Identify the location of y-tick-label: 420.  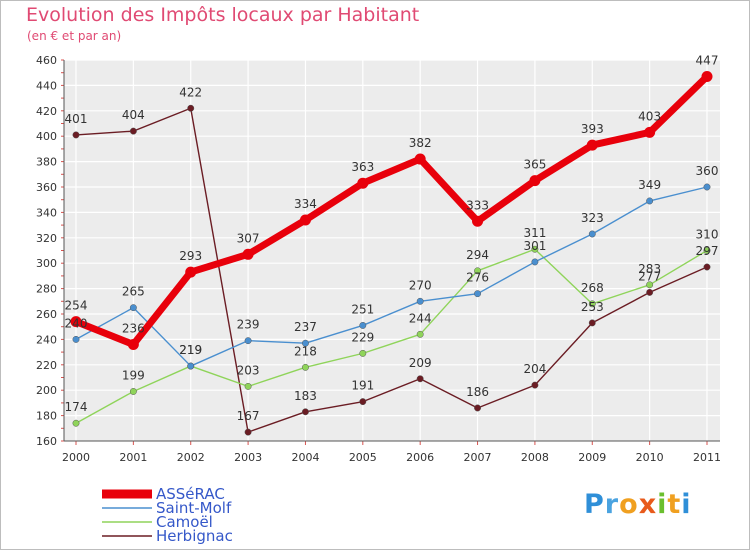
(46, 111).